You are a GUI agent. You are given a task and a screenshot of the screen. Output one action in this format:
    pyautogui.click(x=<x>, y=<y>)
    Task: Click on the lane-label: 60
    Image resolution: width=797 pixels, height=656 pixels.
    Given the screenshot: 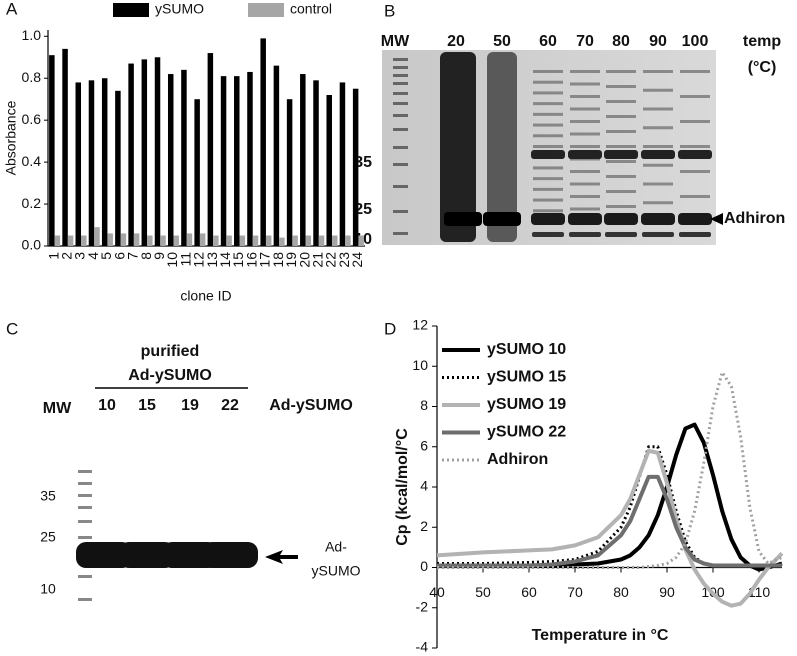 What is the action you would take?
    pyautogui.click(x=548, y=41)
    